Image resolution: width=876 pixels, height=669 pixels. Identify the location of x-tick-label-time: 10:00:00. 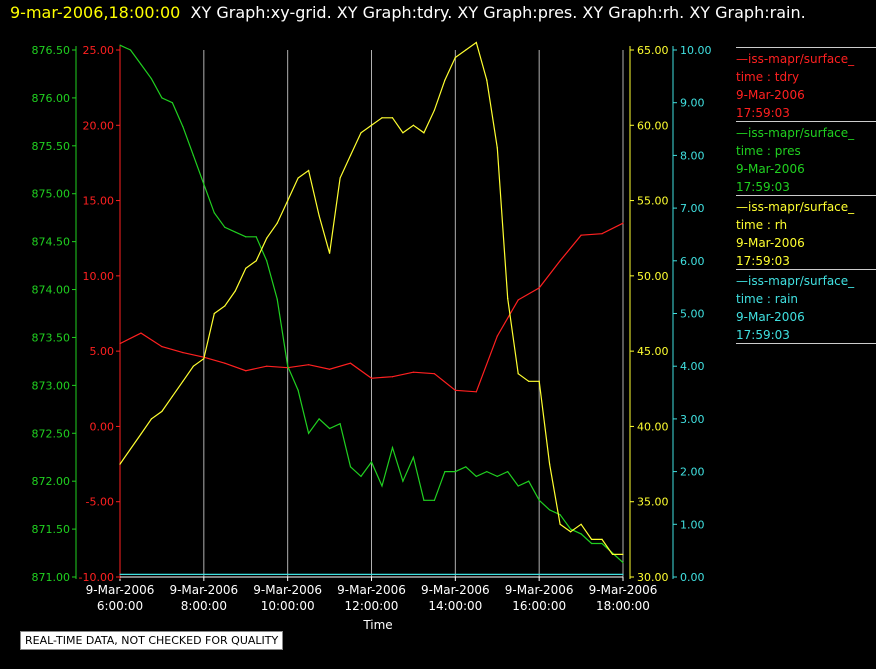
(288, 606).